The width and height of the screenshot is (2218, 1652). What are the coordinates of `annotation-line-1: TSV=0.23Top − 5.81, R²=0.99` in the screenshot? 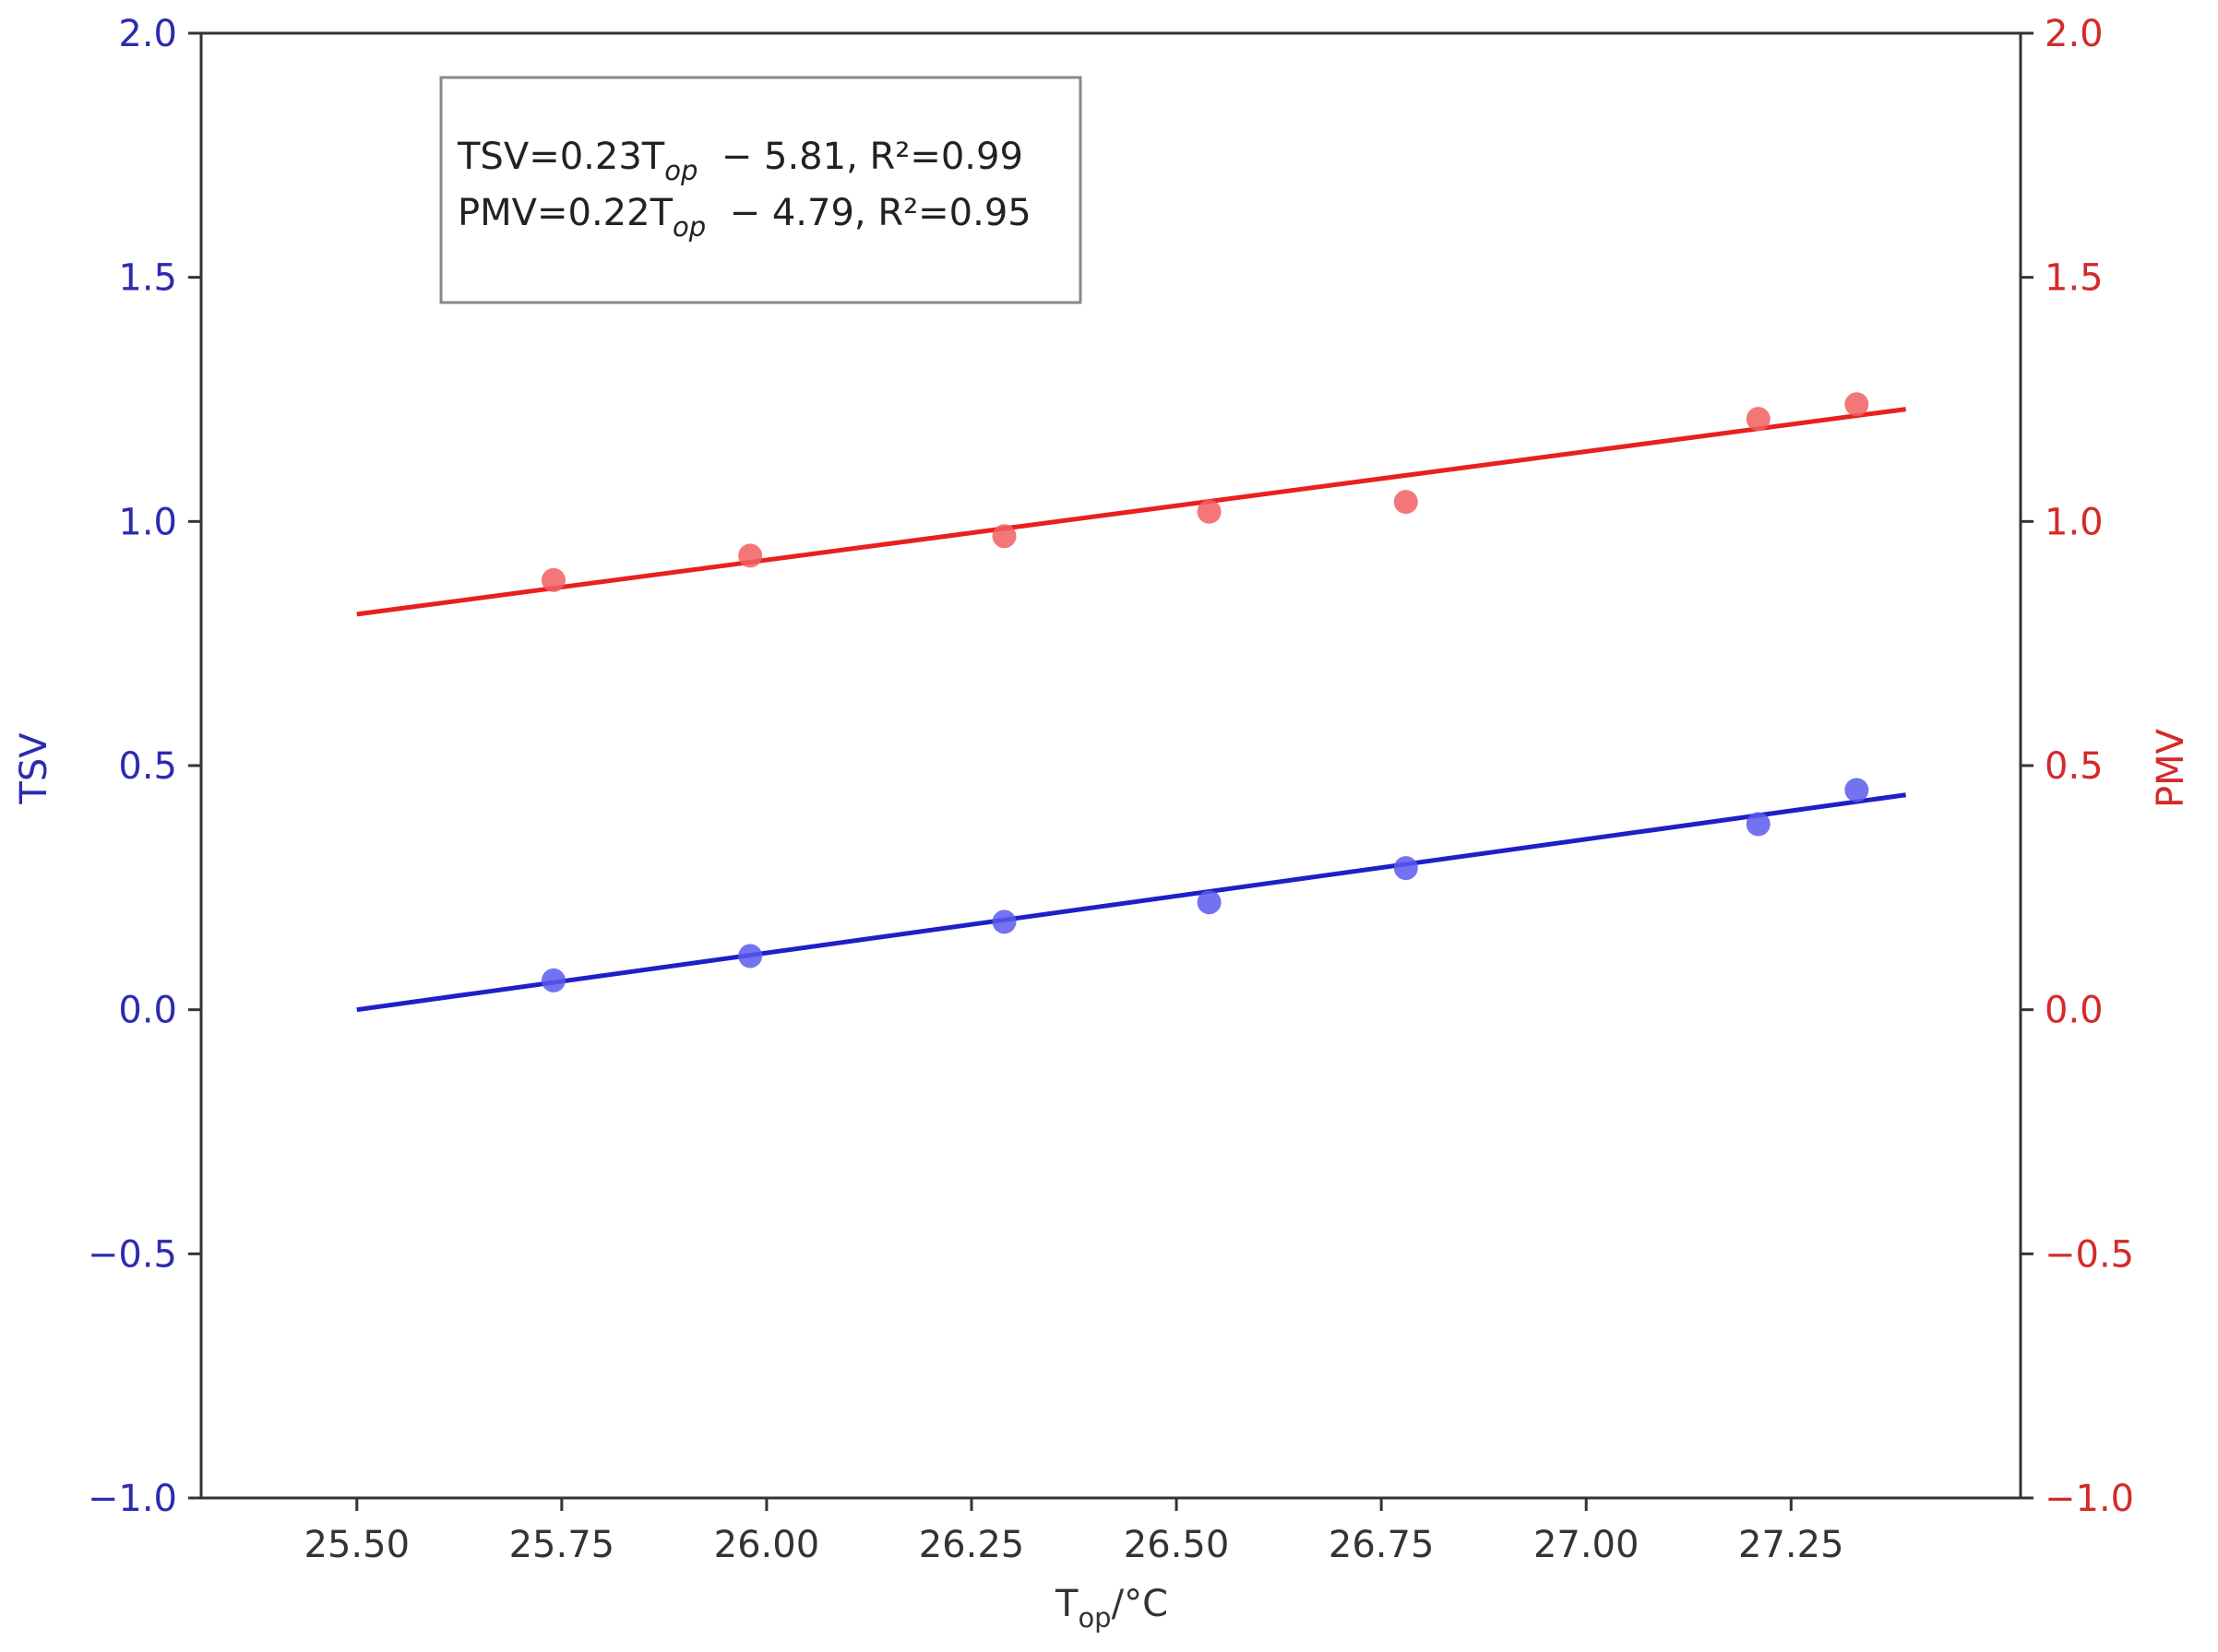 It's located at (740, 161).